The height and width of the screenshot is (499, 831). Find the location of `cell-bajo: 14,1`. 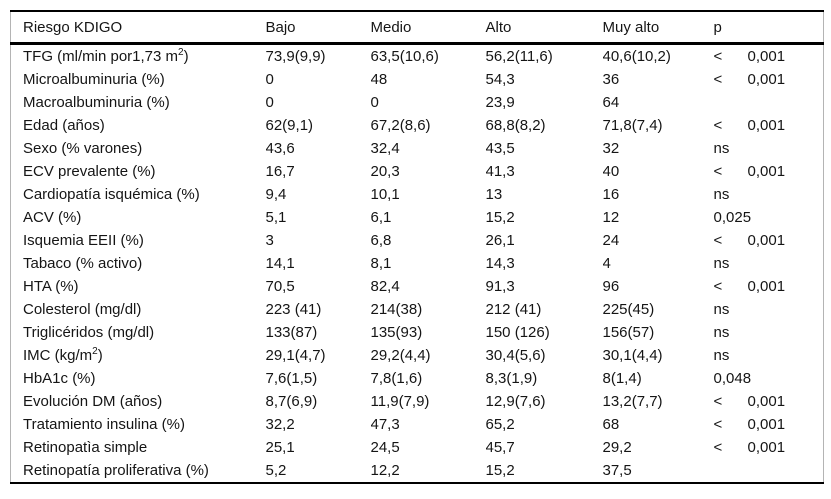

cell-bajo: 14,1 is located at coordinates (280, 263).